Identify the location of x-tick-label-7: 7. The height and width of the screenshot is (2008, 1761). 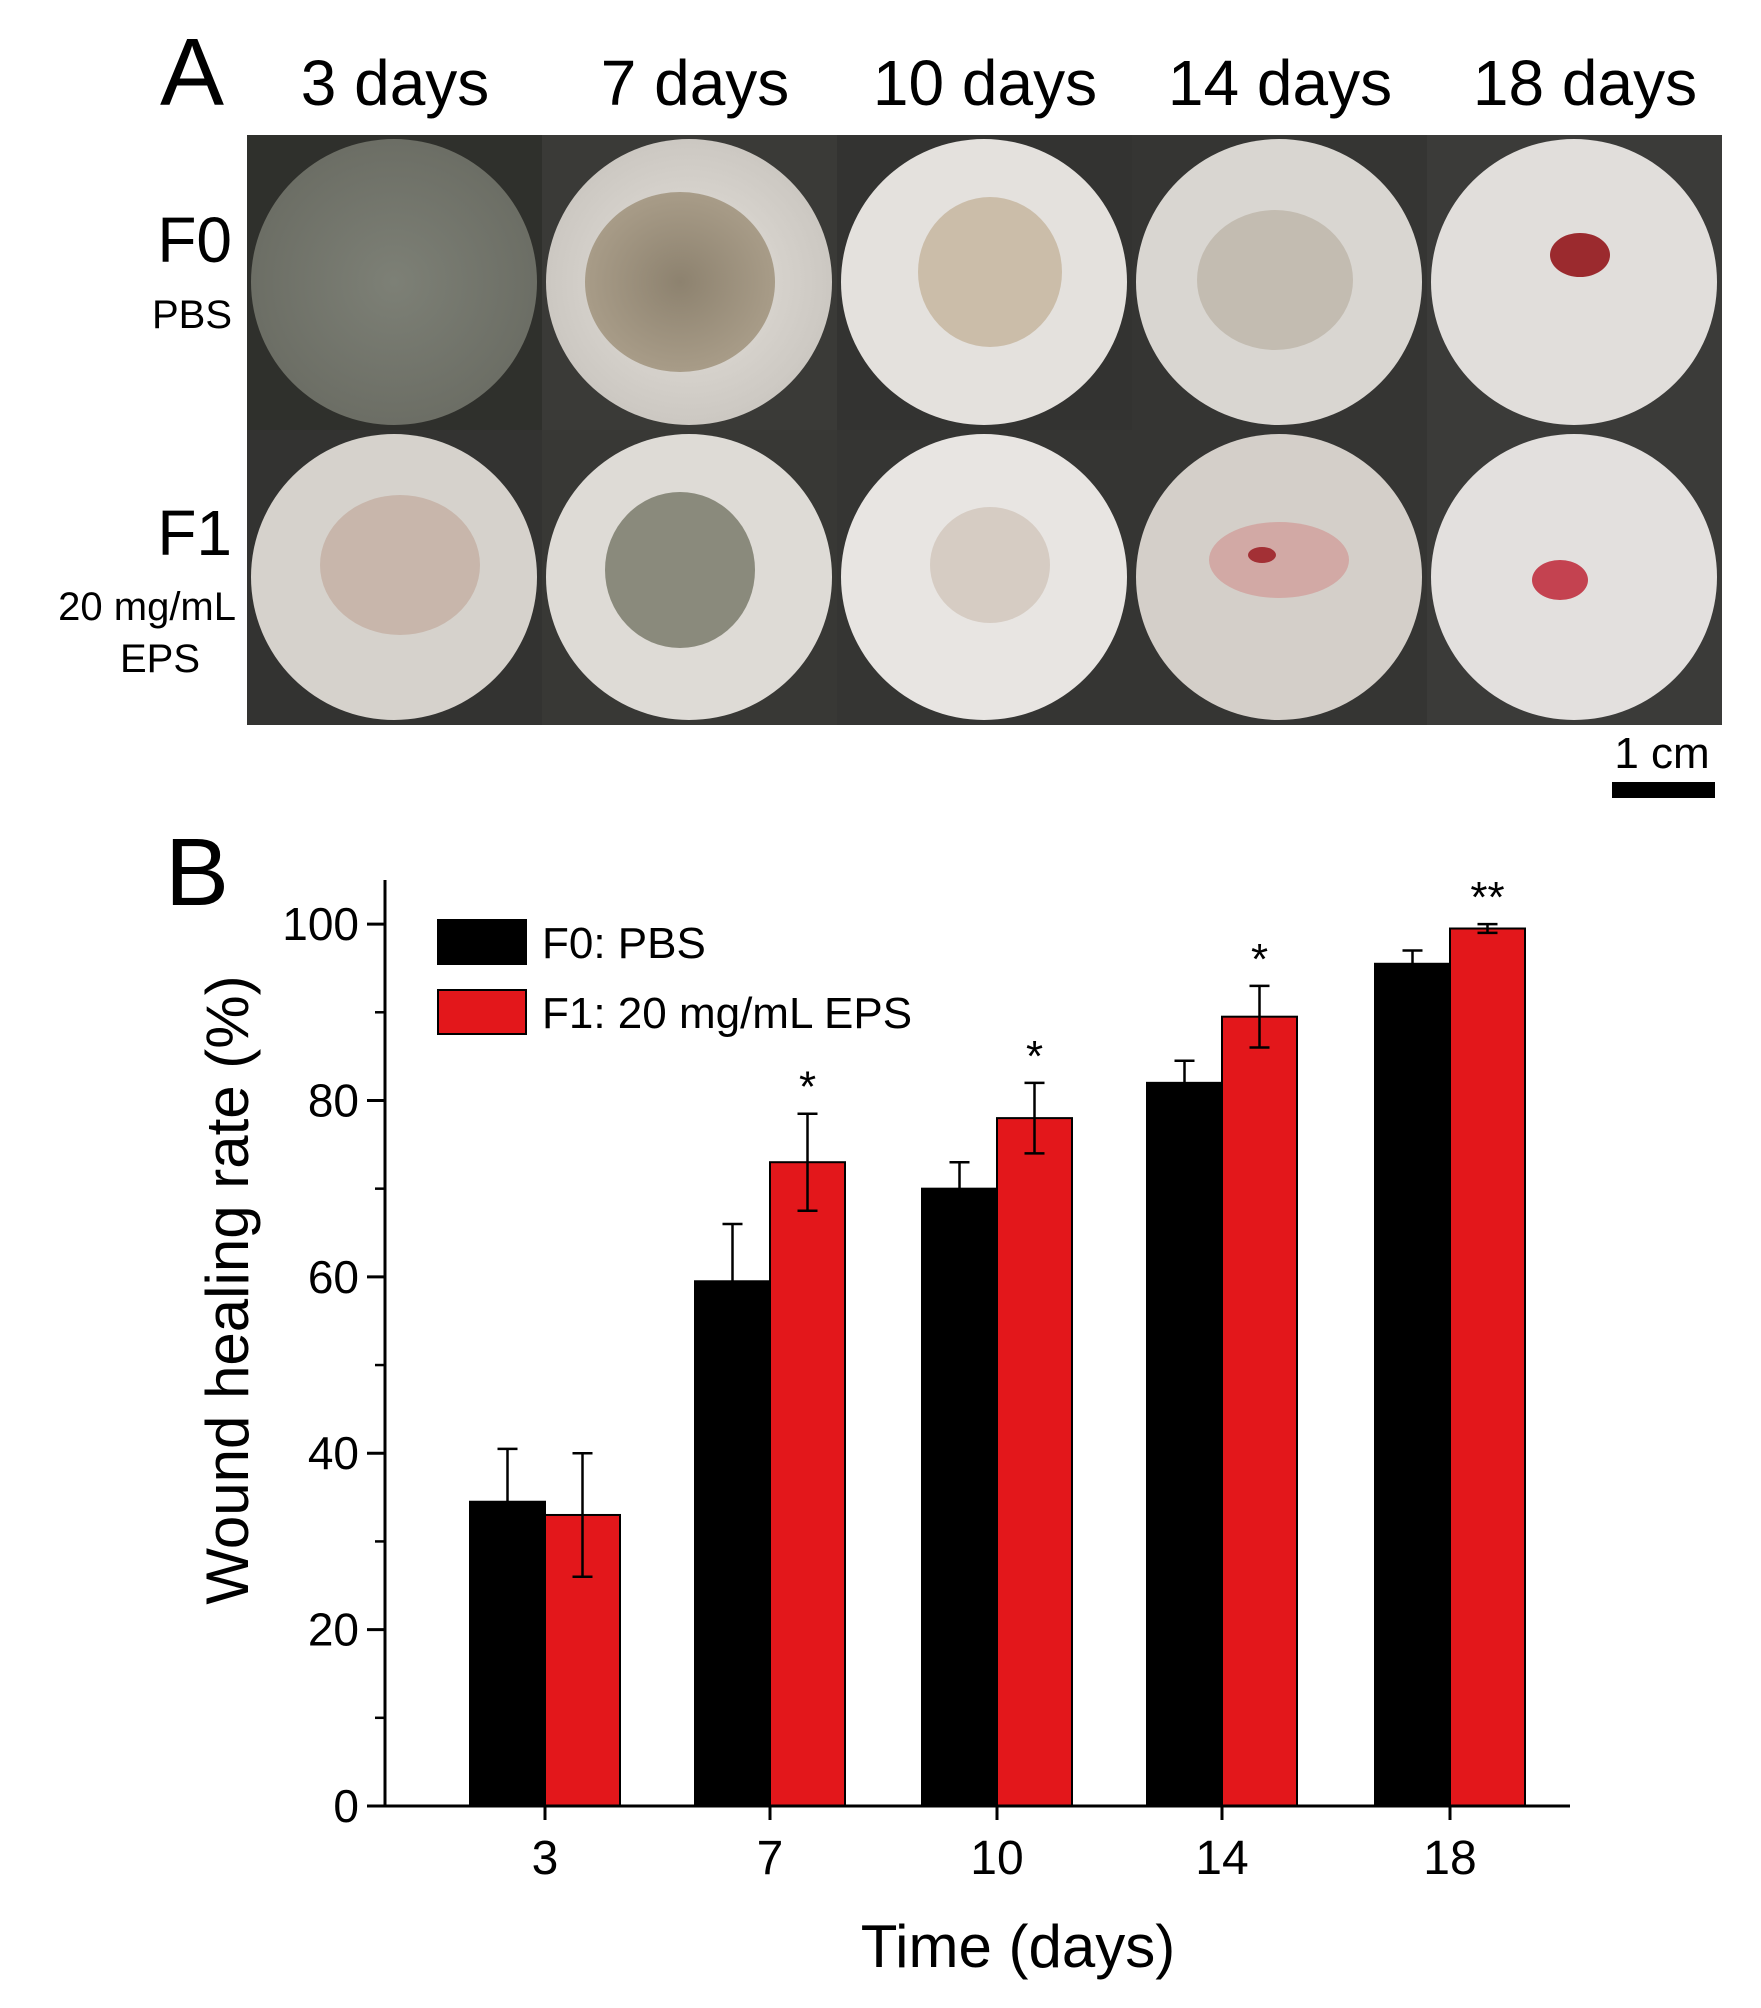
(770, 1858).